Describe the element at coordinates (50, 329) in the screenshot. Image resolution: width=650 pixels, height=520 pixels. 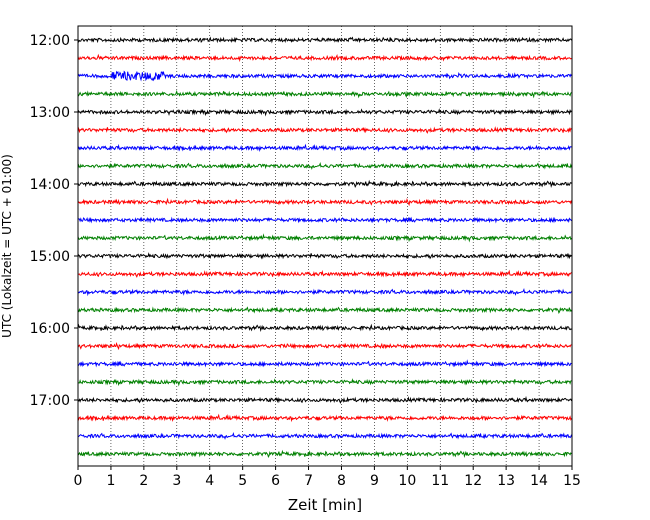
I see `y-tick-label: 16:00` at that location.